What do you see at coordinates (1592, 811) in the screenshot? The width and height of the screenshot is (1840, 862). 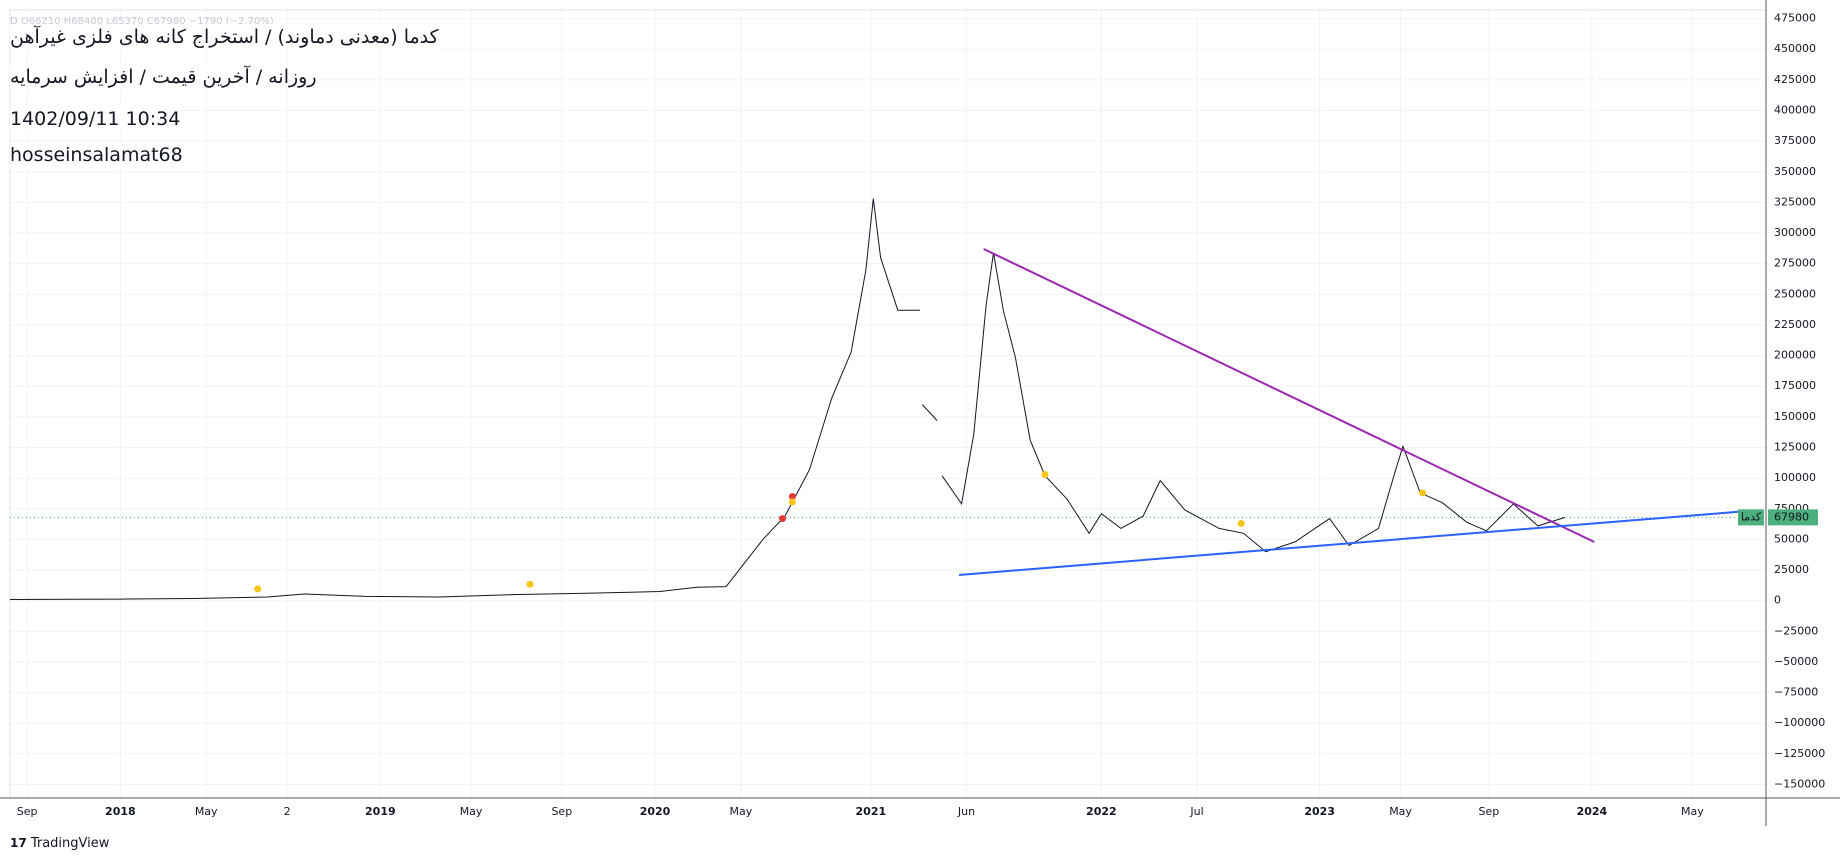 I see `x-tick-label: 2024` at bounding box center [1592, 811].